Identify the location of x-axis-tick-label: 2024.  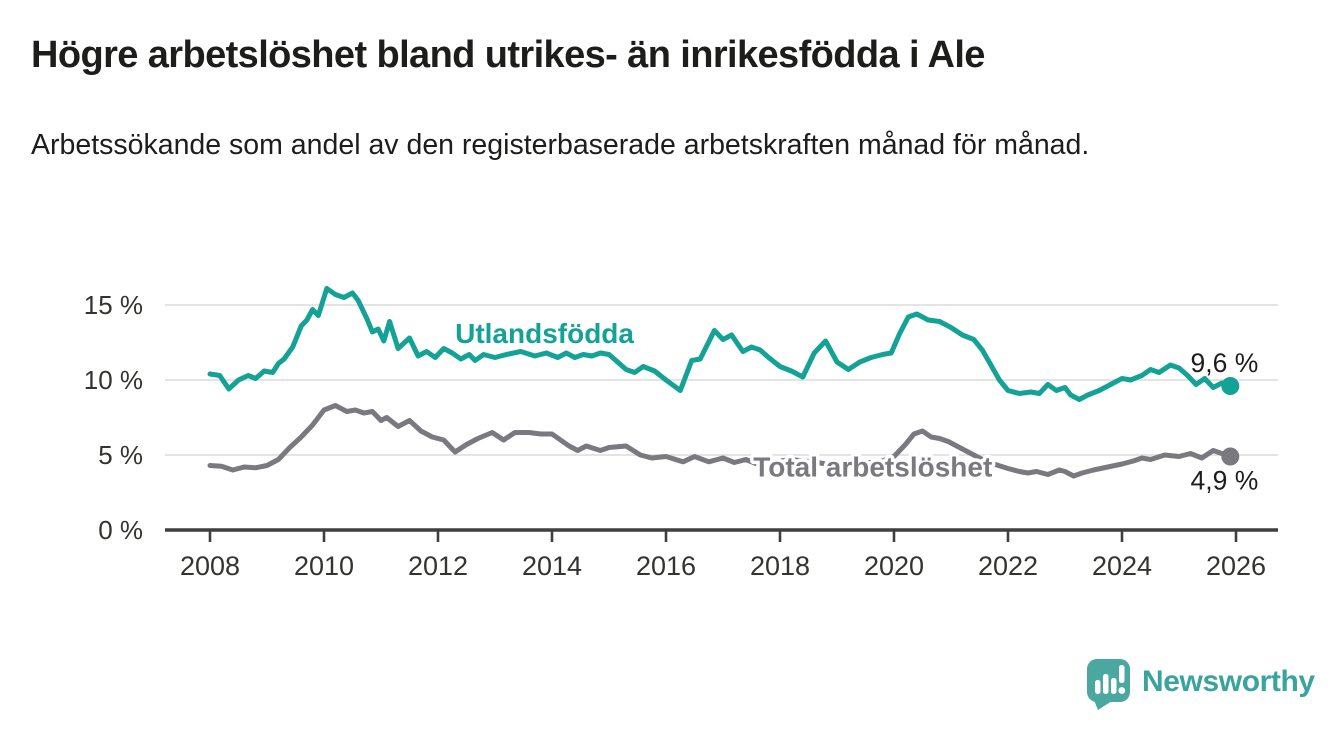
(1122, 566).